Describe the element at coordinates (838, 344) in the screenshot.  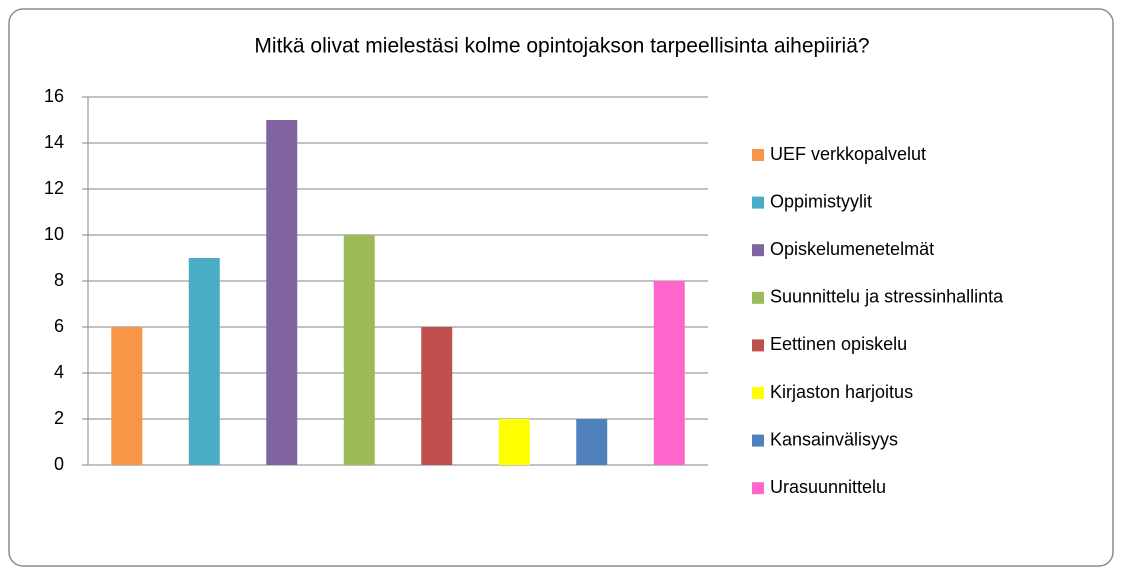
I see `legend-label: Eettinen opiskelu` at that location.